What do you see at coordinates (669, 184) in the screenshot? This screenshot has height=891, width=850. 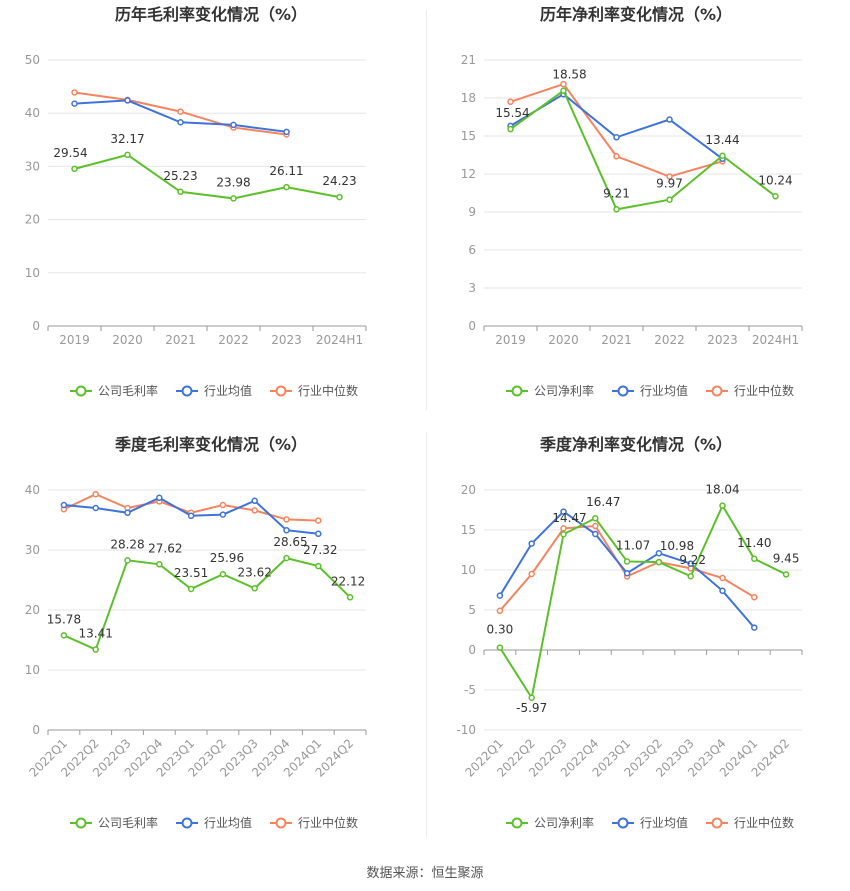 I see `data-label: 9.97` at bounding box center [669, 184].